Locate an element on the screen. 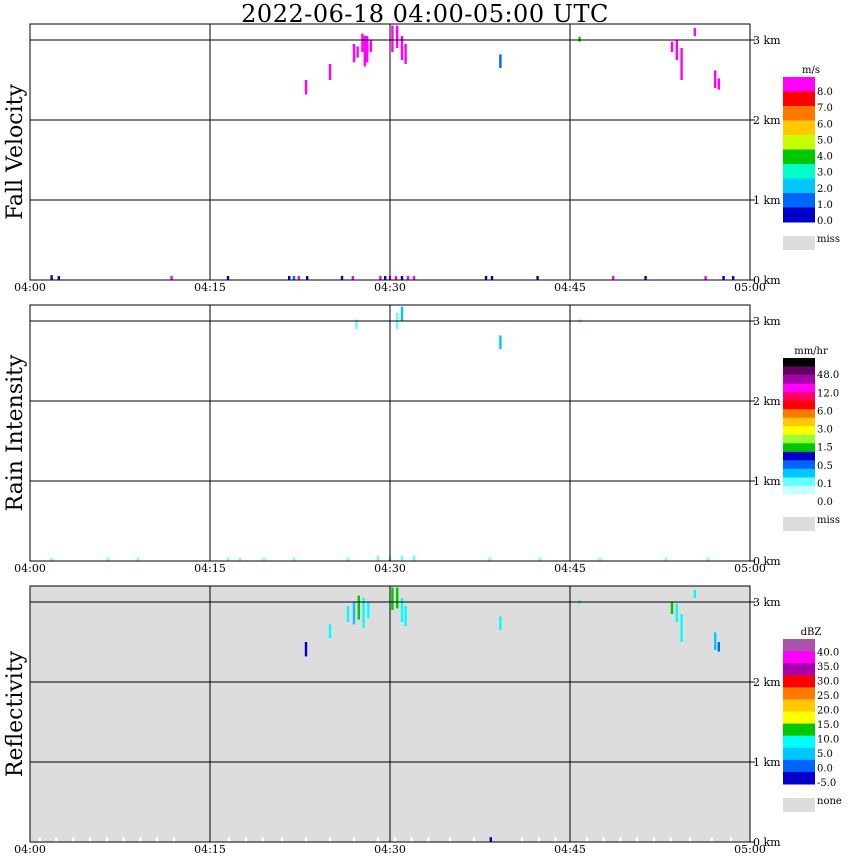 The image size is (850, 868). legend-label: 48.0 is located at coordinates (828, 375).